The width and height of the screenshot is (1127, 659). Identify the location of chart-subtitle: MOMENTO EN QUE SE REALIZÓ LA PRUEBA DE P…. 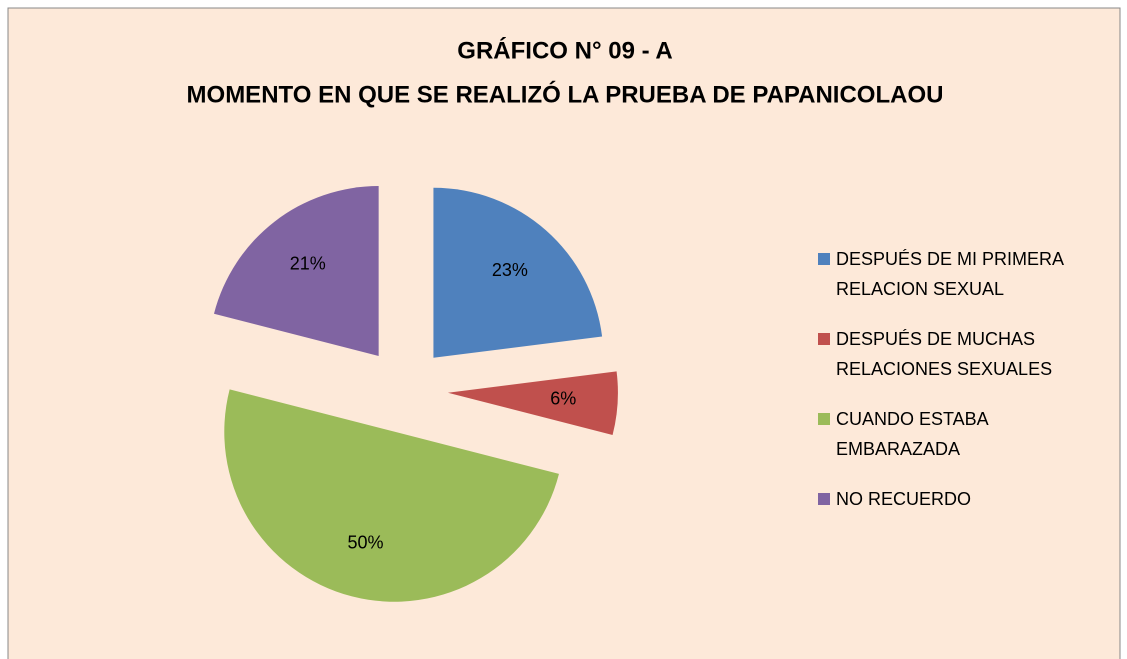
(565, 94).